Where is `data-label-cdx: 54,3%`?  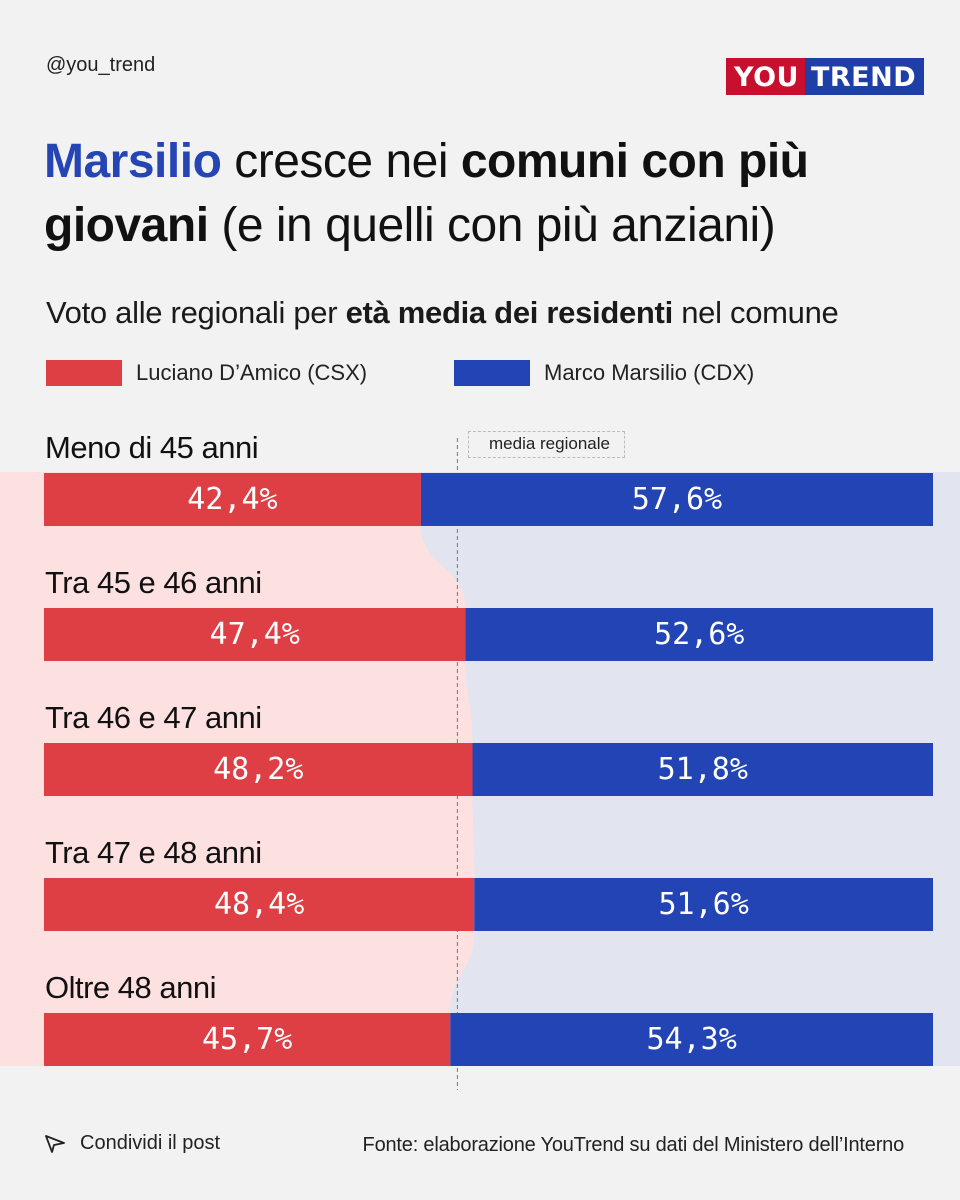
data-label-cdx: 54,3% is located at coordinates (691, 1039).